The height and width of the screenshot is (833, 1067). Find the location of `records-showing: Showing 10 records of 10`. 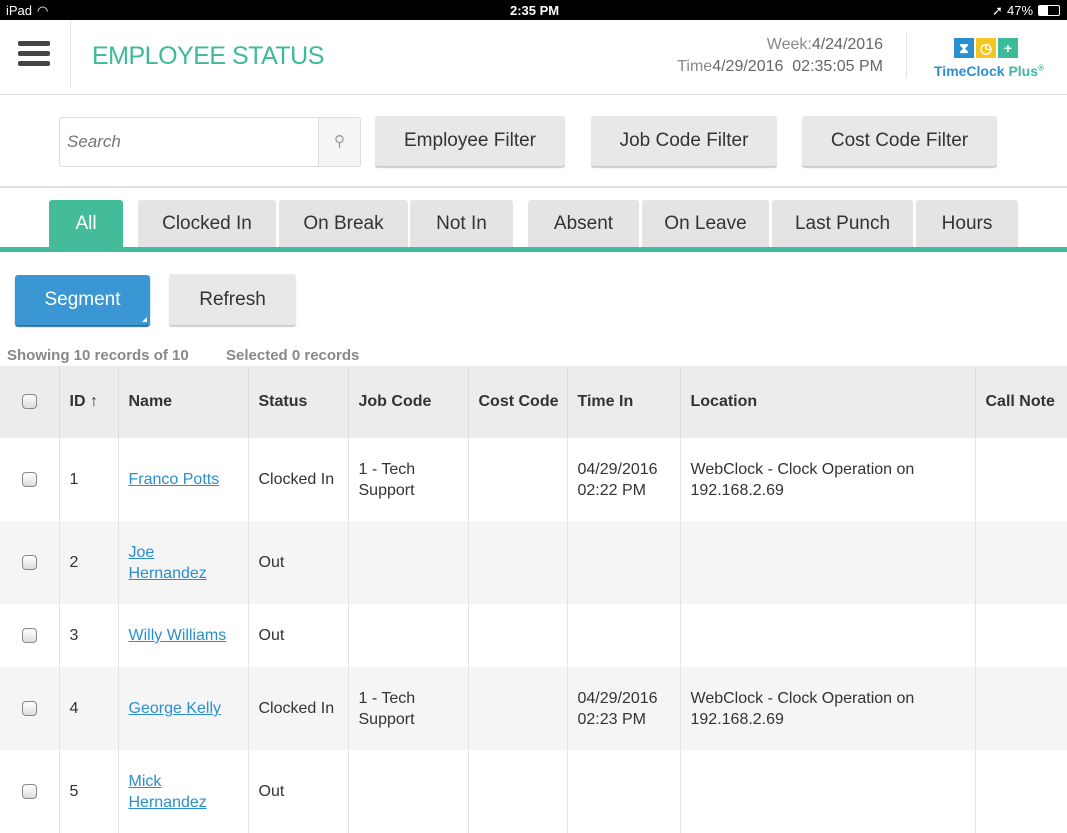

records-showing: Showing 10 records of 10 is located at coordinates (98, 355).